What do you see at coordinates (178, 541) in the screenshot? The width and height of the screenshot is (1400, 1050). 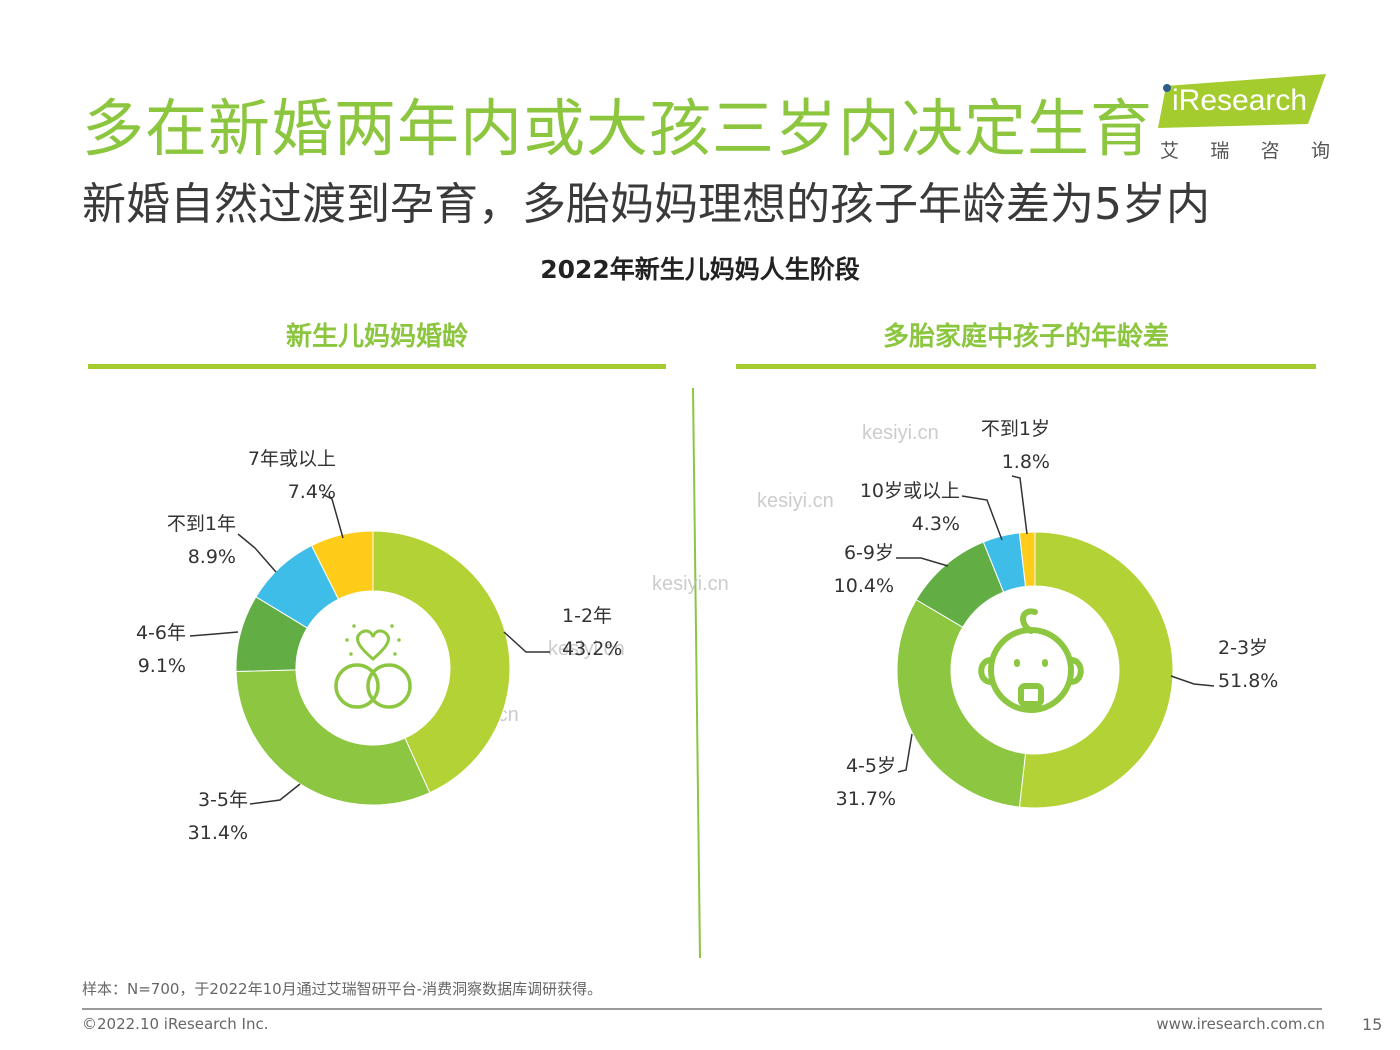 I see `slice-label: 不到1年 8.9%` at bounding box center [178, 541].